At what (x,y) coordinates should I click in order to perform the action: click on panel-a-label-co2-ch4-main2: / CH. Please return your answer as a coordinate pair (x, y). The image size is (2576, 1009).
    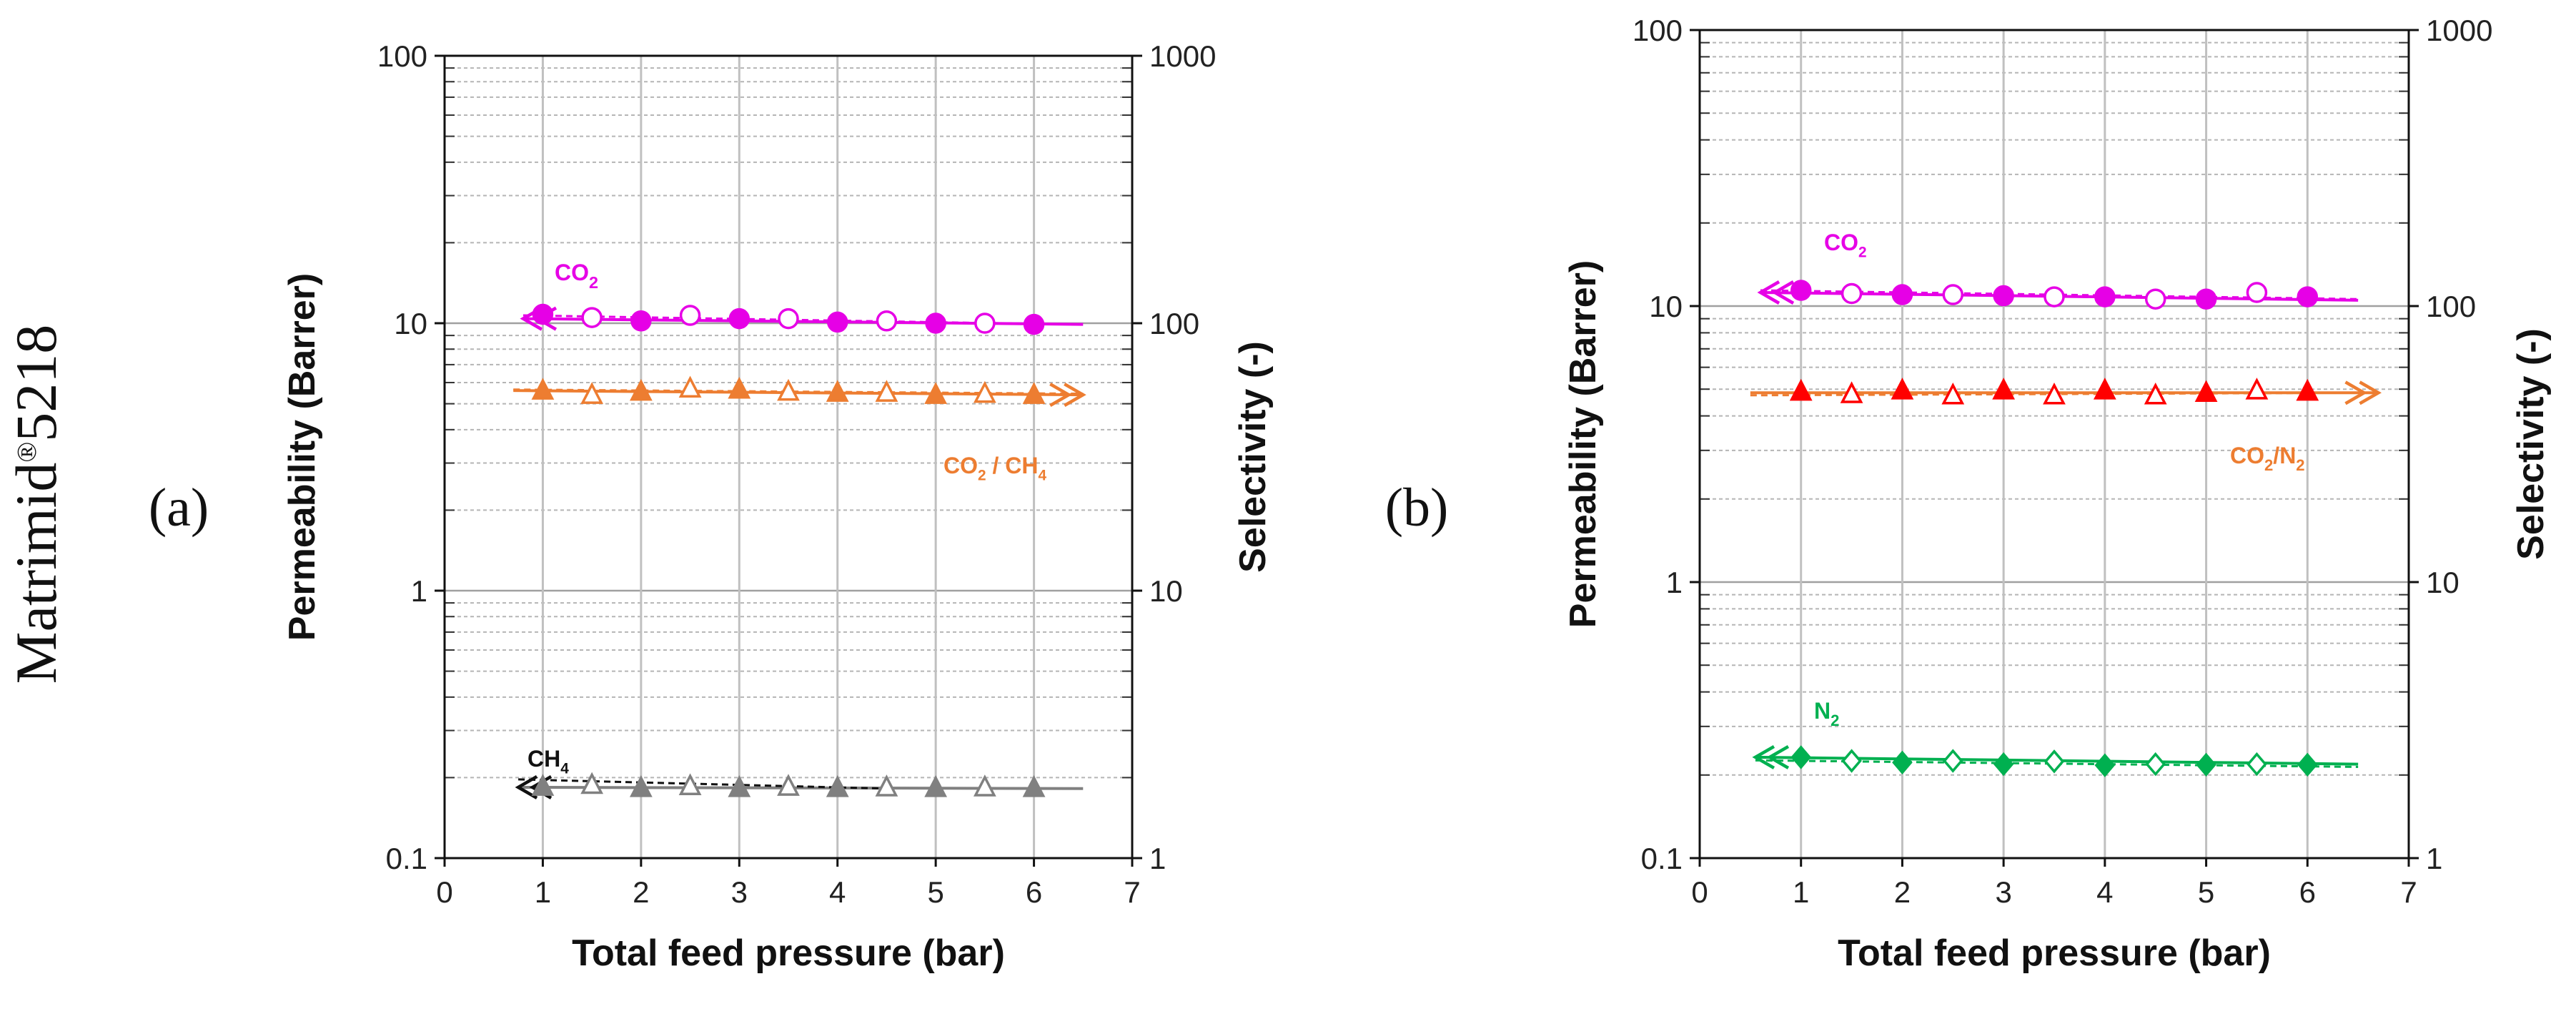
    Looking at the image, I should click on (1012, 465).